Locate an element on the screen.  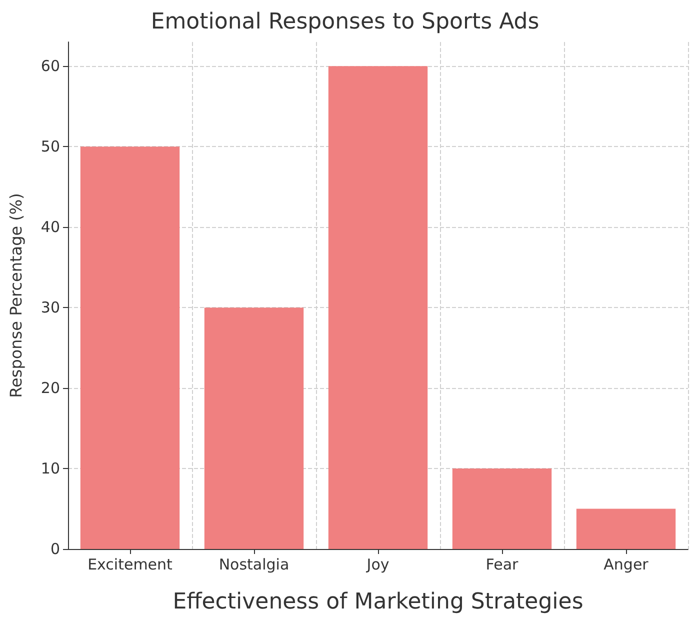
x-axis-title: Effectiveness of Marketing Strategies is located at coordinates (378, 602).